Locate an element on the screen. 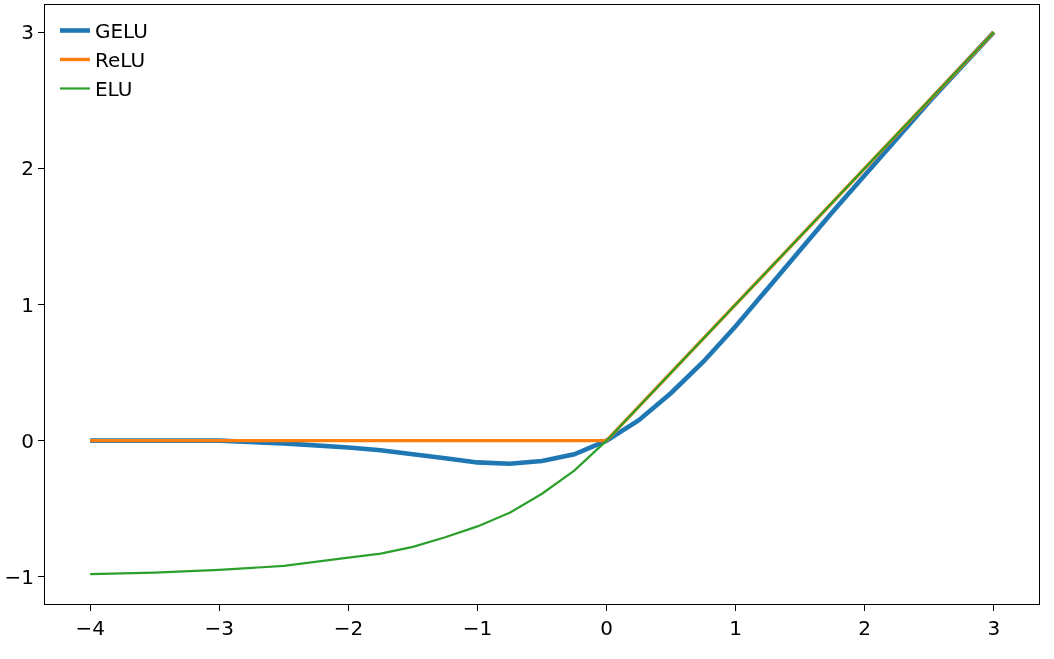 This screenshot has height=659, width=1054. legend-label: GELU is located at coordinates (121, 31).